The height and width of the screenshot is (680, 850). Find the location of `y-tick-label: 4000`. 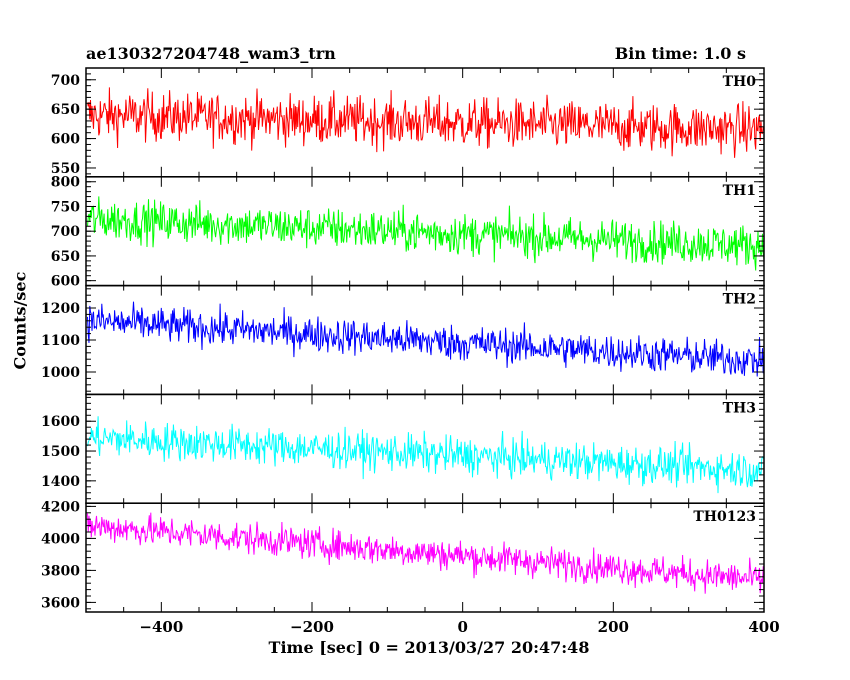

y-tick-label: 4000 is located at coordinates (60, 539).